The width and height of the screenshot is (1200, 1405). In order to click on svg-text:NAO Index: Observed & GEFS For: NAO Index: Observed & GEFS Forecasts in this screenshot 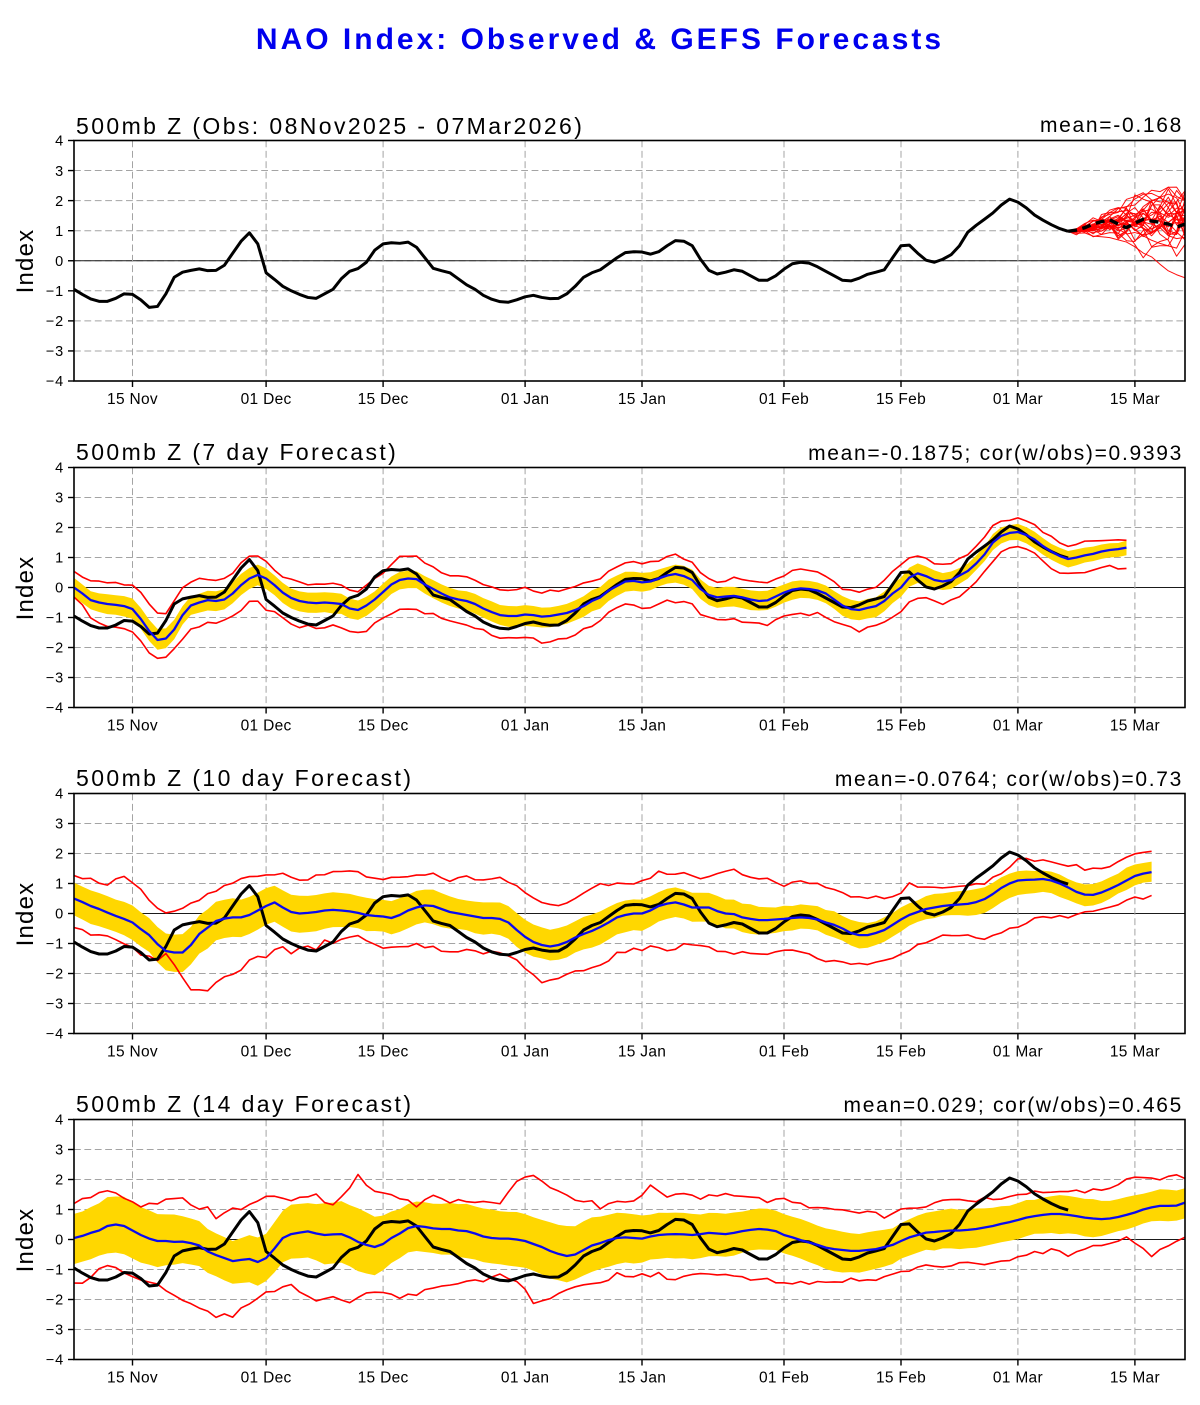, I will do `click(600, 39)`.